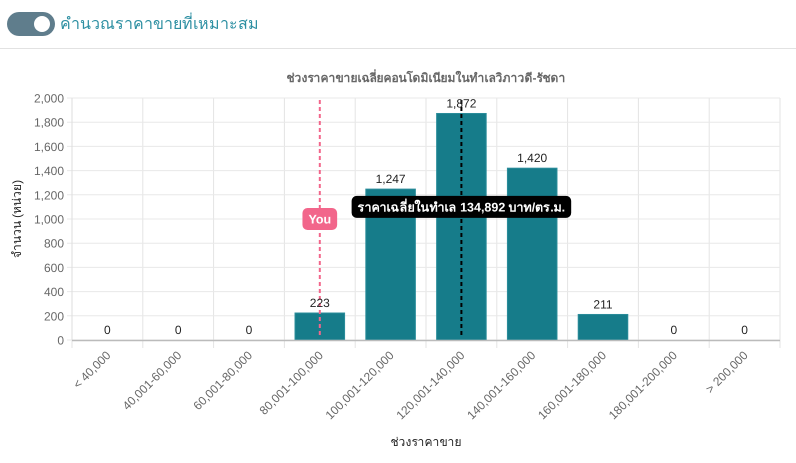  Describe the element at coordinates (60, 341) in the screenshot. I see `y-tick-label: 0` at that location.